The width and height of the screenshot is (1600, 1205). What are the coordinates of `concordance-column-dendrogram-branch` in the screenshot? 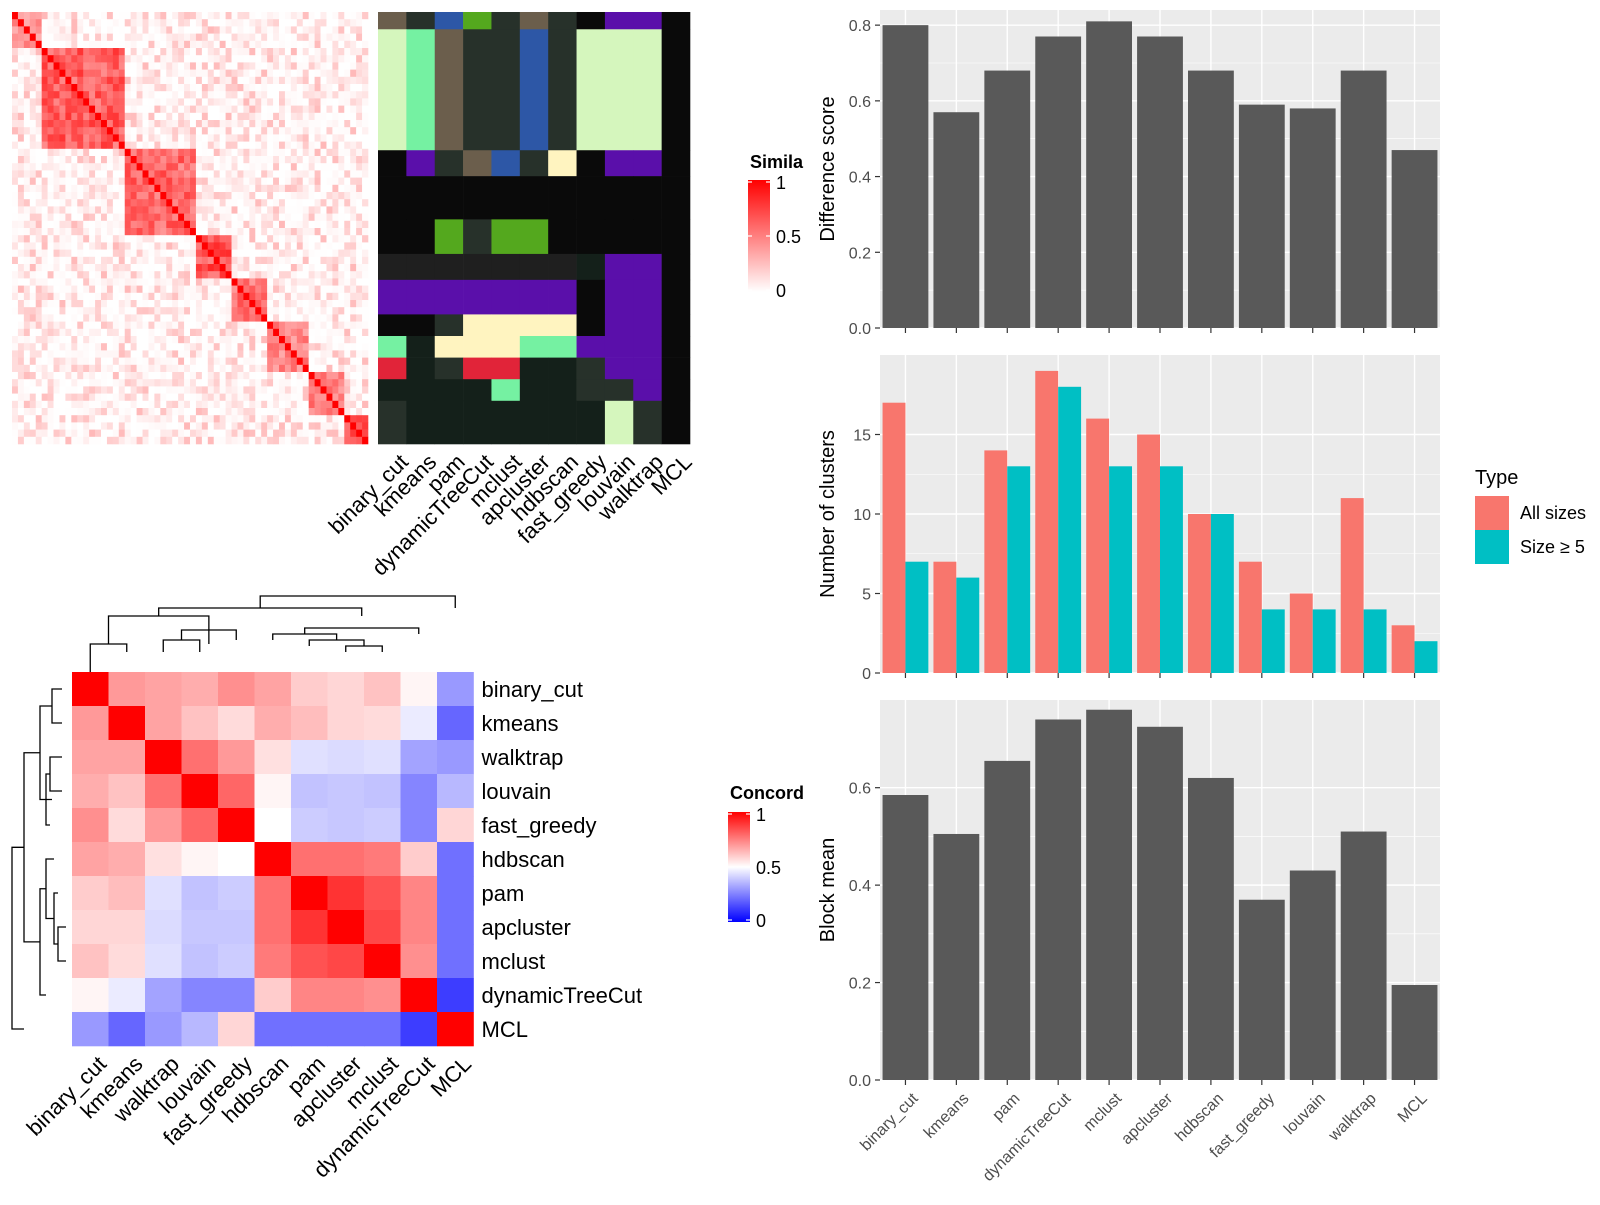 It's located at (357, 601).